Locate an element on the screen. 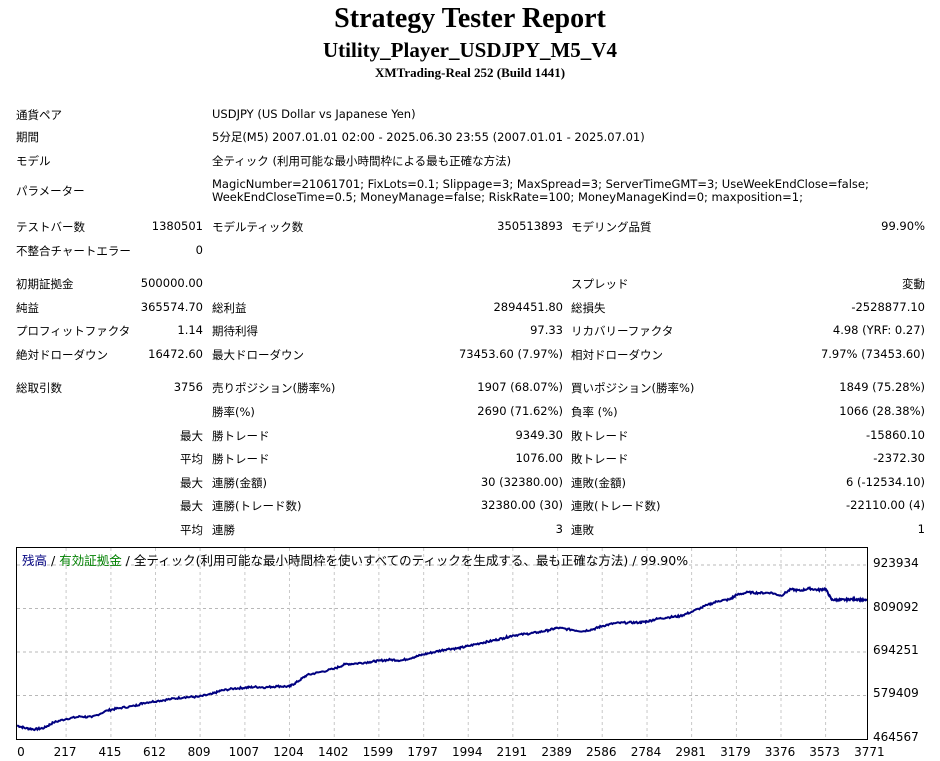 This screenshot has width=940, height=761. avg-consec-loss-value: 1 is located at coordinates (921, 529).